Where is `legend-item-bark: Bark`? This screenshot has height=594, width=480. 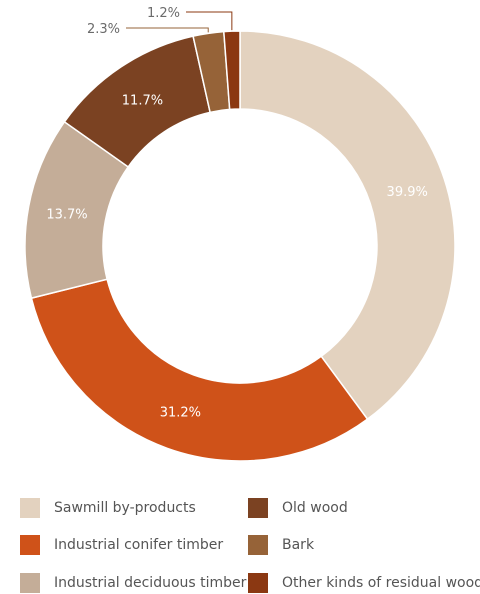 legend-item-bark: Bark is located at coordinates (281, 545).